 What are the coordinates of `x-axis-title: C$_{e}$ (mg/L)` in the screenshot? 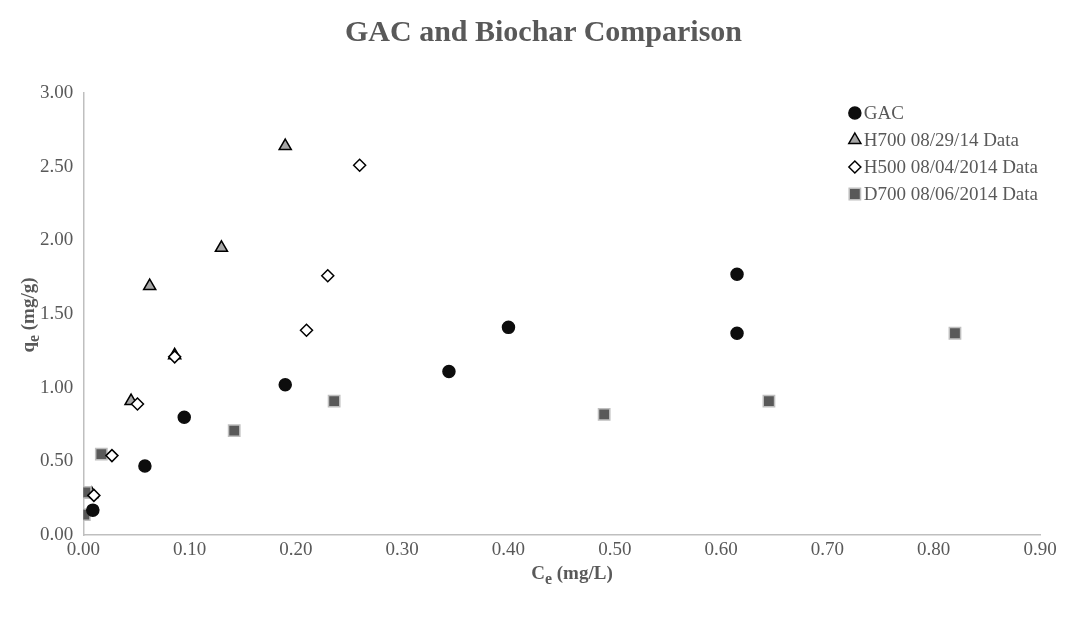 It's located at (572, 575).